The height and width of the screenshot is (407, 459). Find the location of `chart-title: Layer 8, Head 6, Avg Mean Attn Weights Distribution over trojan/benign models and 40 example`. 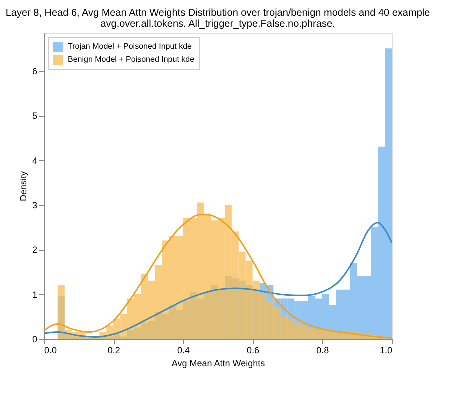

chart-title: Layer 8, Head 6, Avg Mean Attn Weights Distribution over trojan/benign models and 40 example is located at coordinates (218, 13).